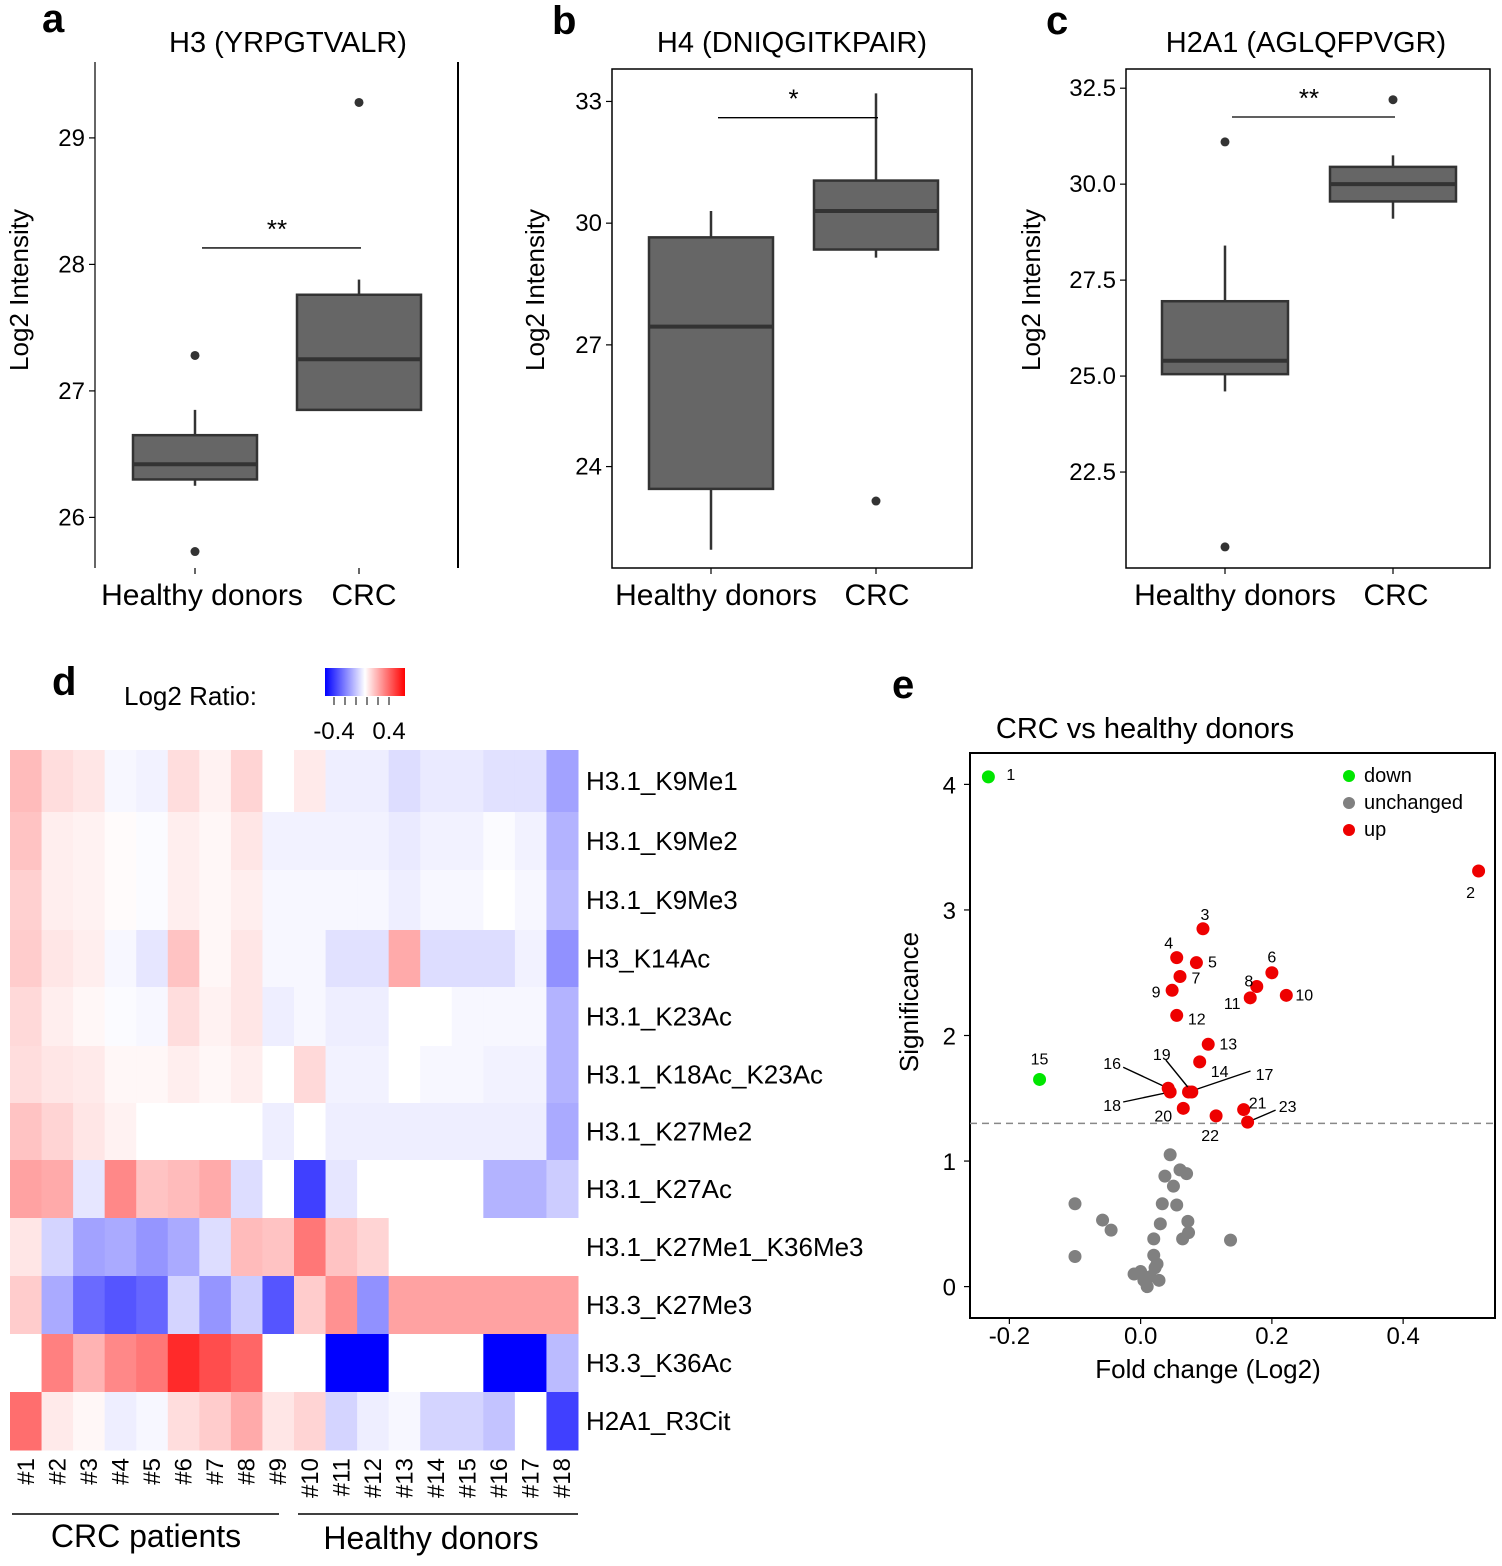  Describe the element at coordinates (1375, 830) in the screenshot. I see `legend-label-up: up` at that location.